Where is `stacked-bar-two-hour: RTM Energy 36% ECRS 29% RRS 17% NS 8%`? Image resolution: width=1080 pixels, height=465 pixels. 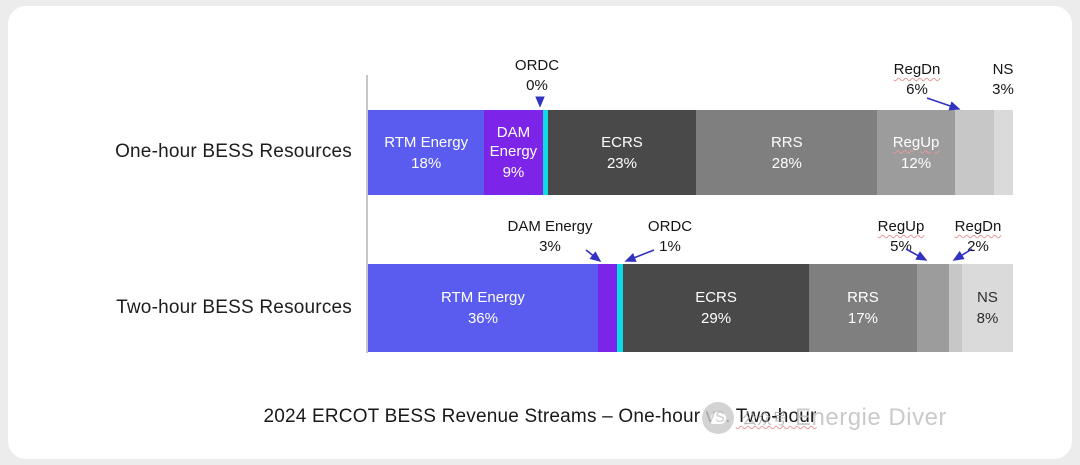
stacked-bar-two-hour: RTM Energy 36% ECRS 29% RRS 17% NS 8% is located at coordinates (691, 308).